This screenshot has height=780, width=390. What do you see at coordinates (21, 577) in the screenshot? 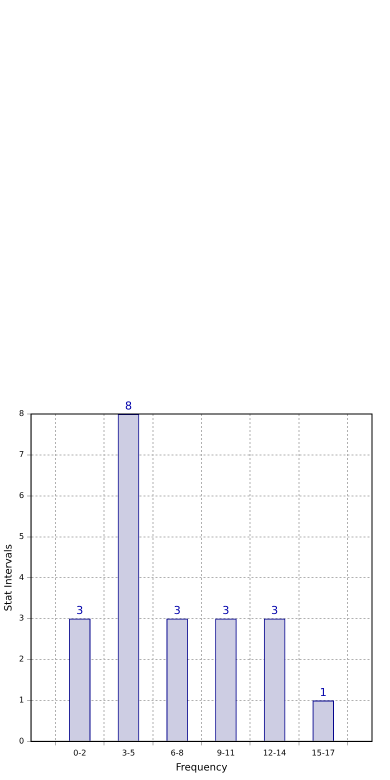
I see `y-tick-label: 4` at bounding box center [21, 577].